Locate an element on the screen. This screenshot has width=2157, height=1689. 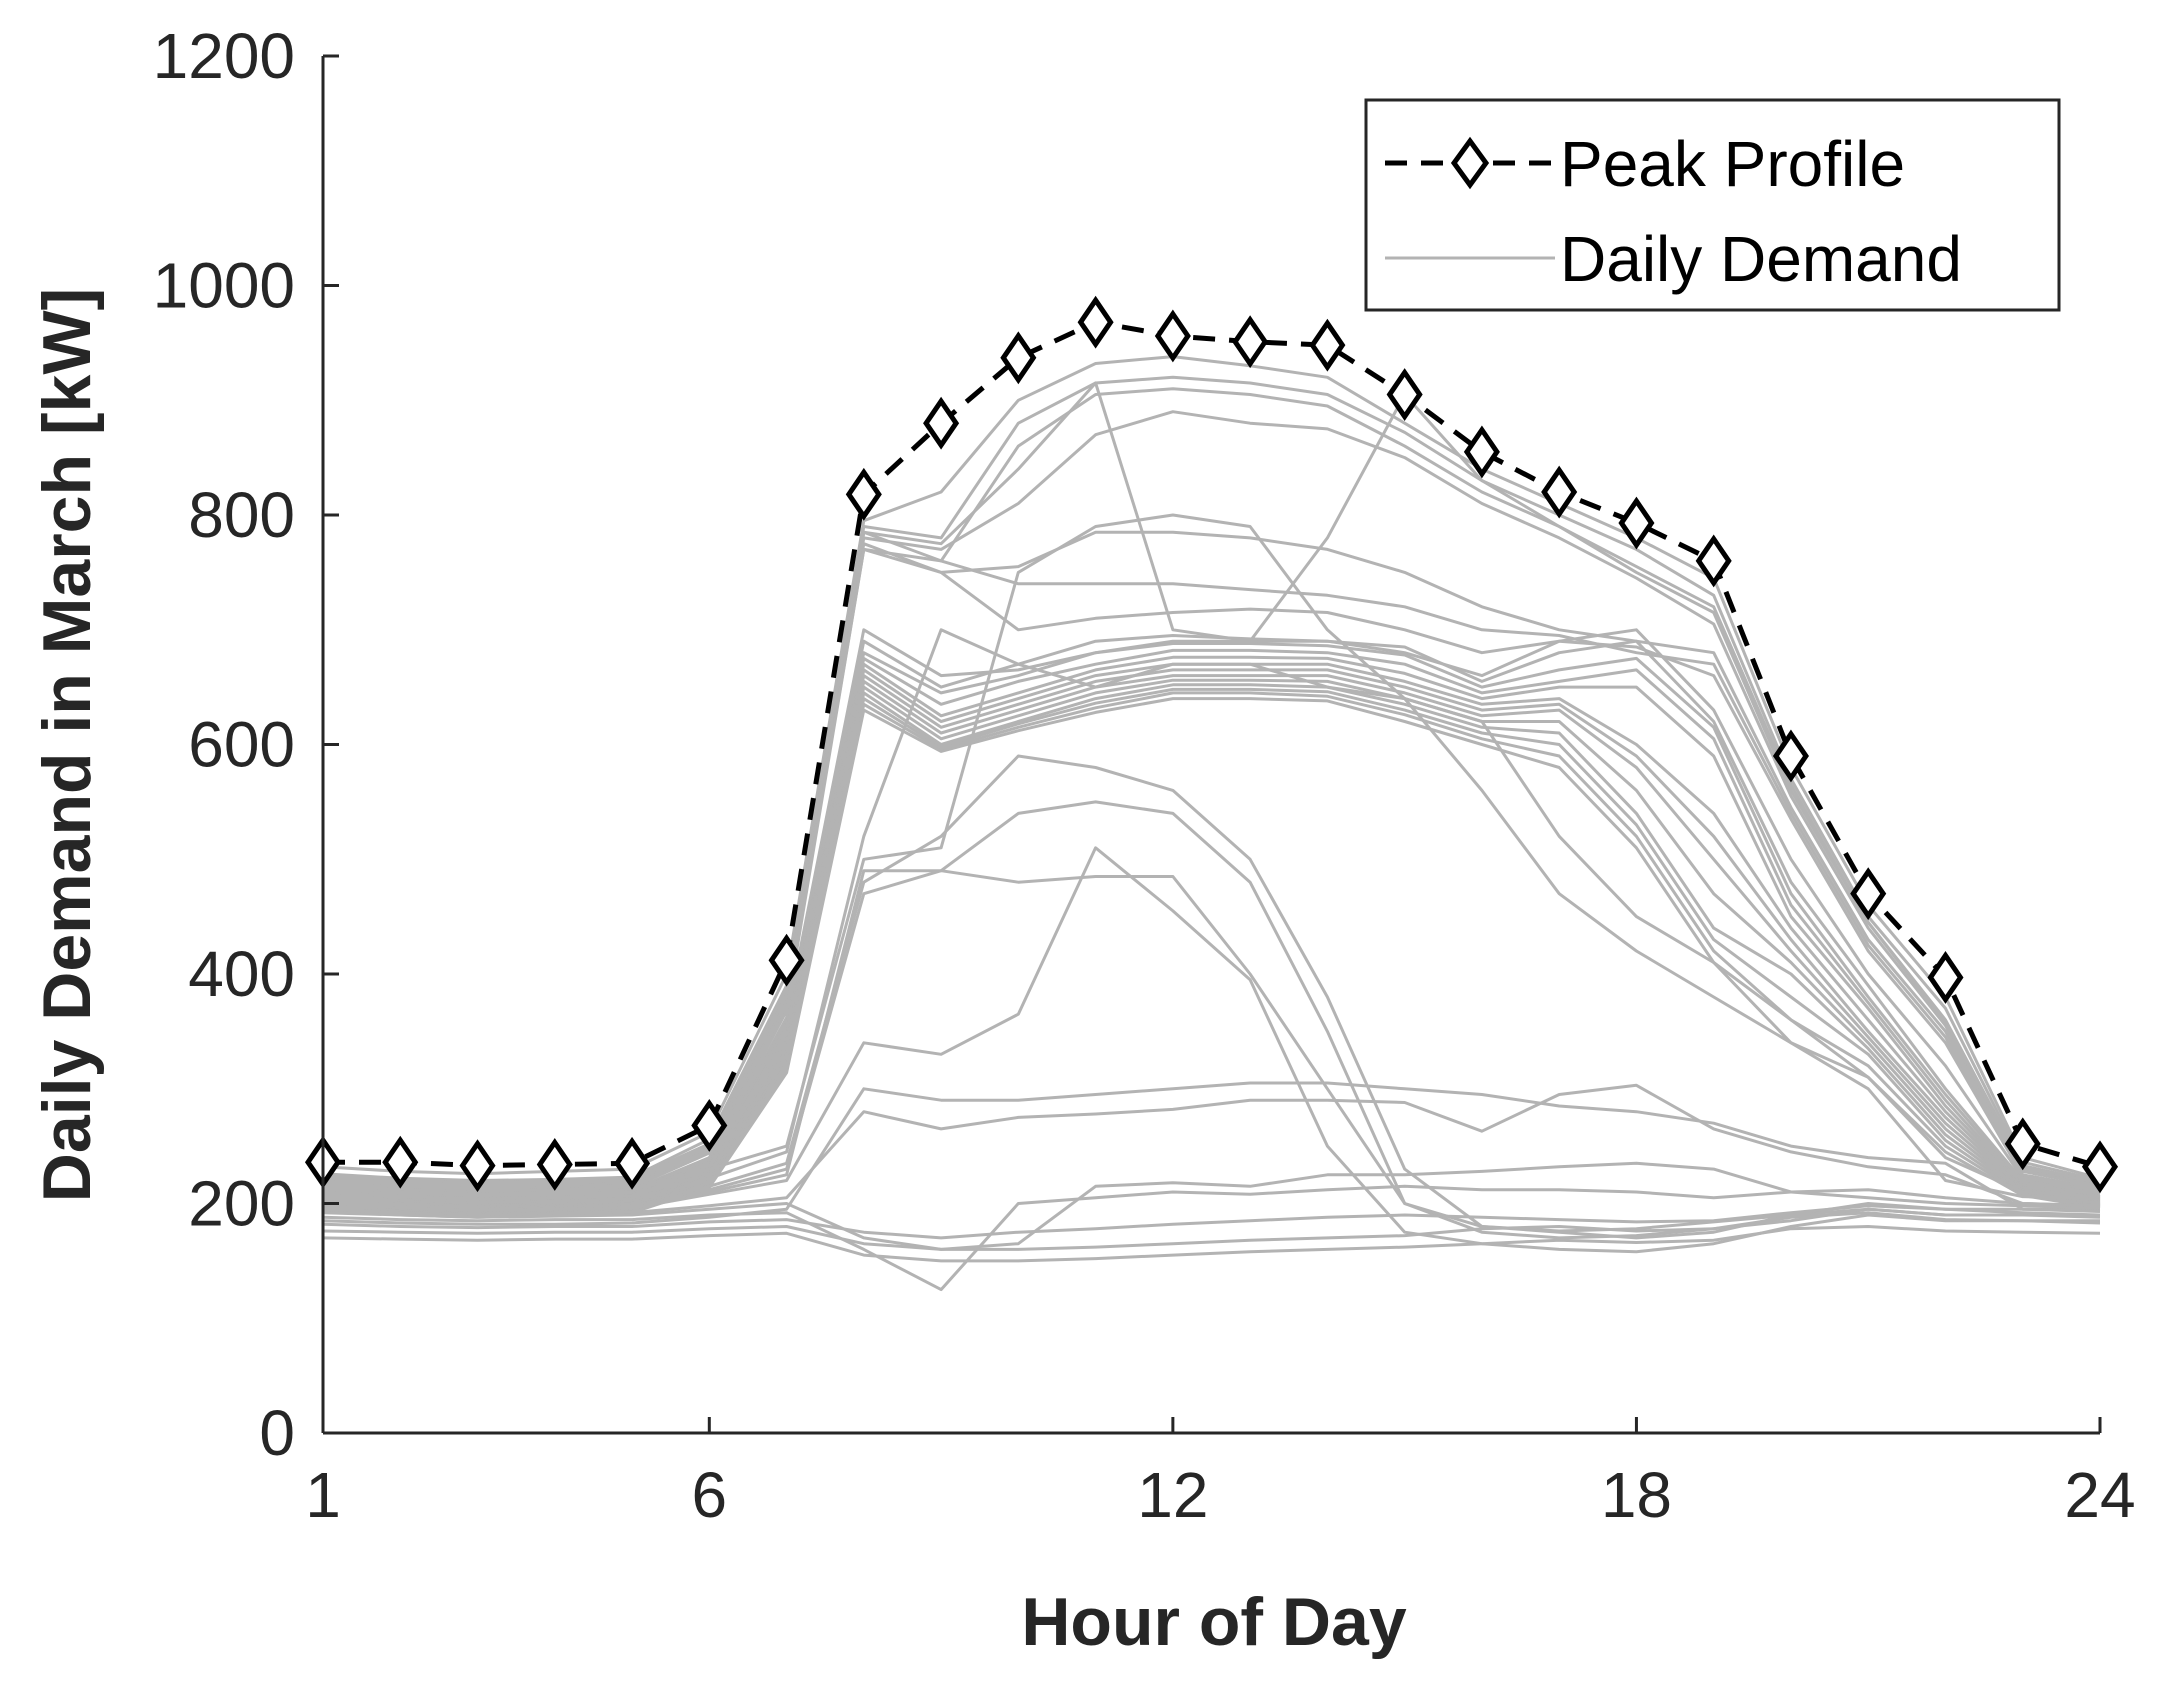
y-tick-label: 600 is located at coordinates (241, 745).